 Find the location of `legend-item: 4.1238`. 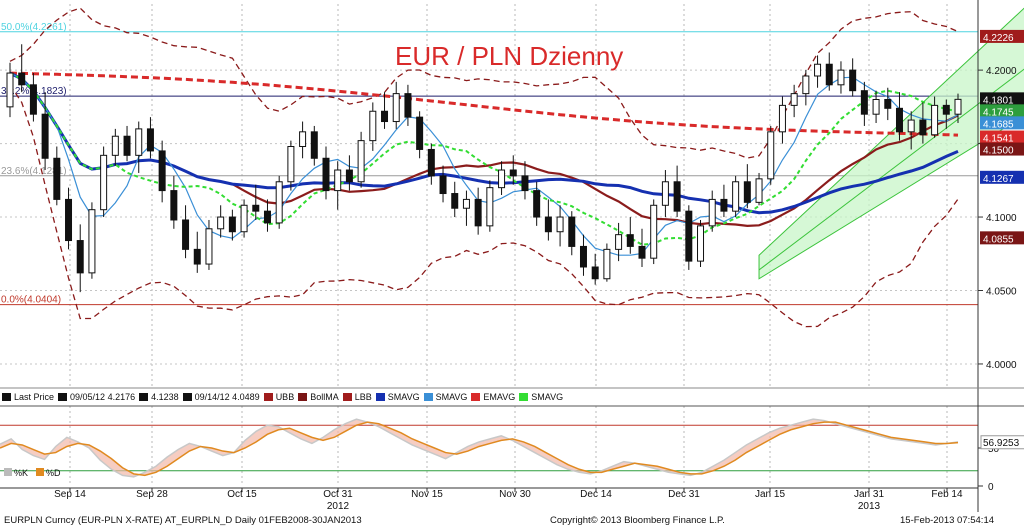

legend-item: 4.1238 is located at coordinates (159, 397).